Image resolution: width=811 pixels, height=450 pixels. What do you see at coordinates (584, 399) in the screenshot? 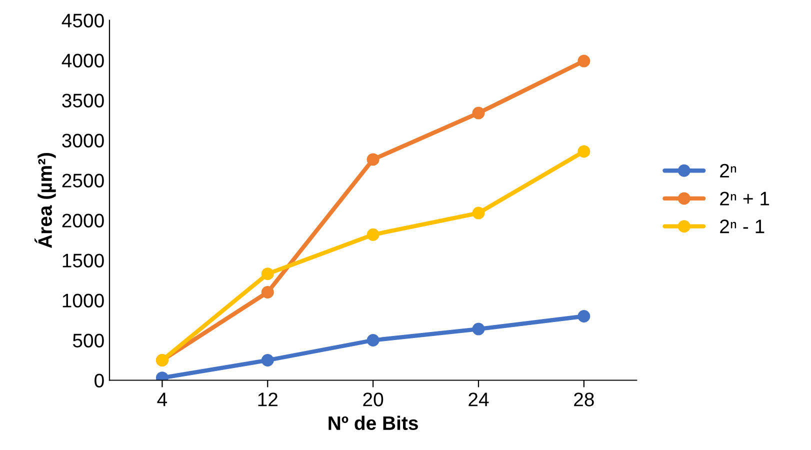
I see `x-tick-label: 28` at bounding box center [584, 399].